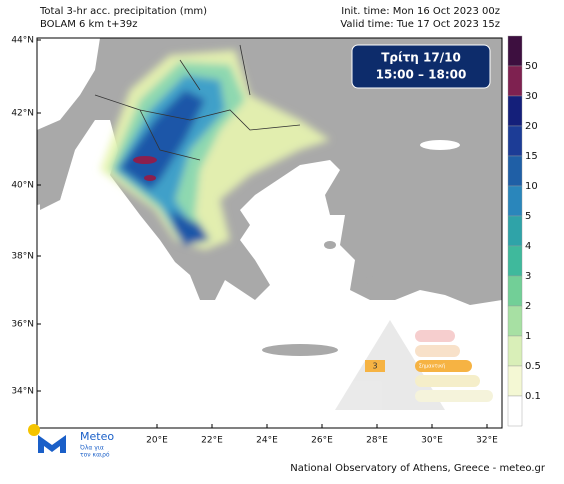  What do you see at coordinates (528, 276) in the screenshot?
I see `colorbar-label: 3` at bounding box center [528, 276].